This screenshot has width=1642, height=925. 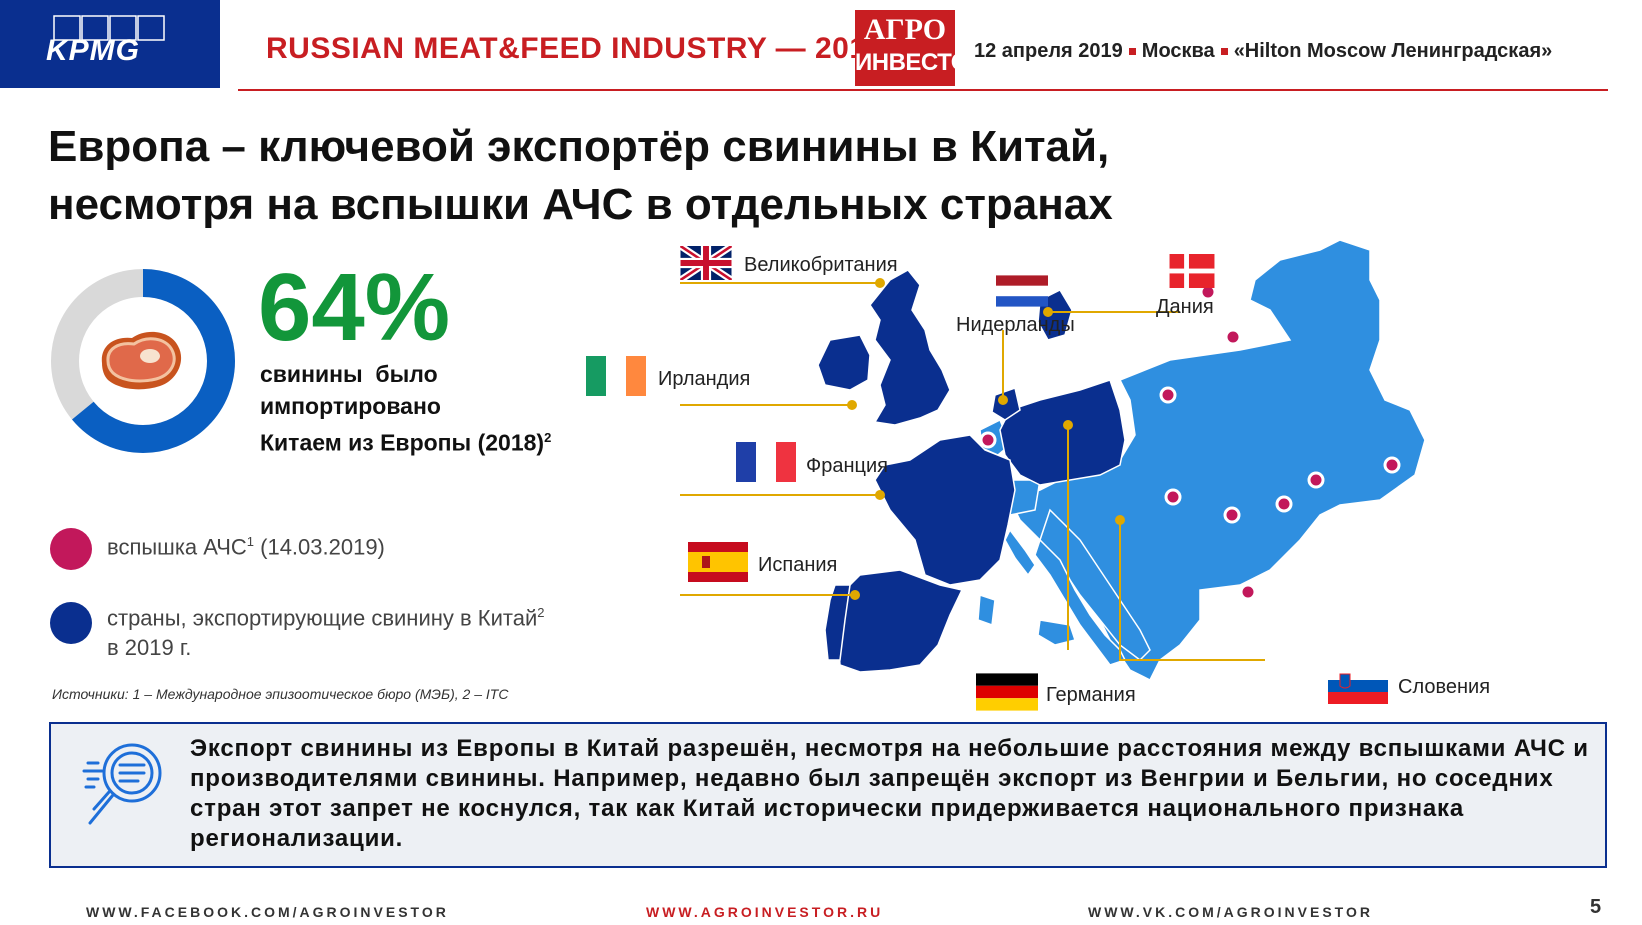 What do you see at coordinates (766, 462) in the screenshot?
I see `france-flag-icon` at bounding box center [766, 462].